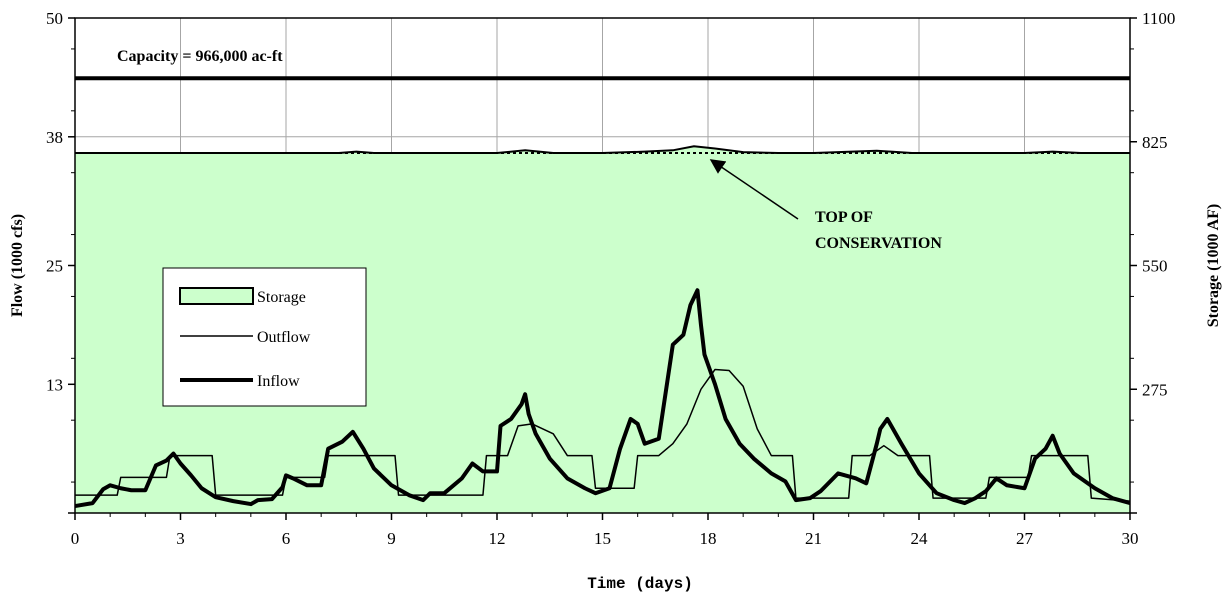  Describe the element at coordinates (1025, 538) in the screenshot. I see `x-tick-label: 27` at that location.